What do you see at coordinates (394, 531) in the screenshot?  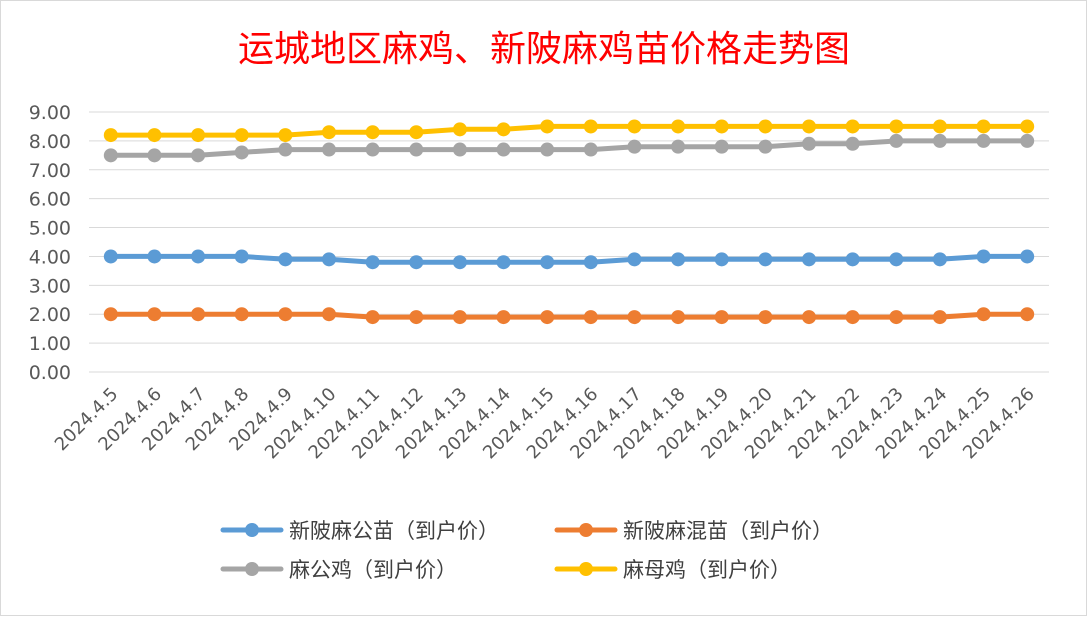 I see `legend-label: 新陂麻公苗（到户价）` at bounding box center [394, 531].